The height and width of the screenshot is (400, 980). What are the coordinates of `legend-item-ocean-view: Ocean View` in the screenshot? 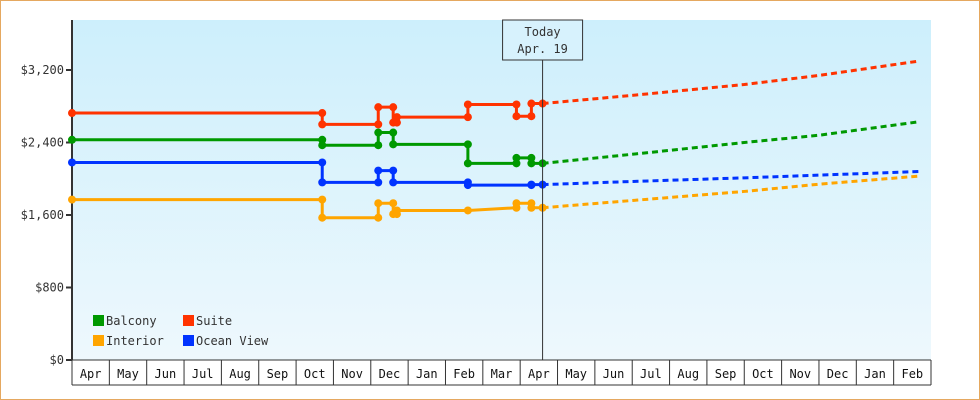 It's located at (226, 341).